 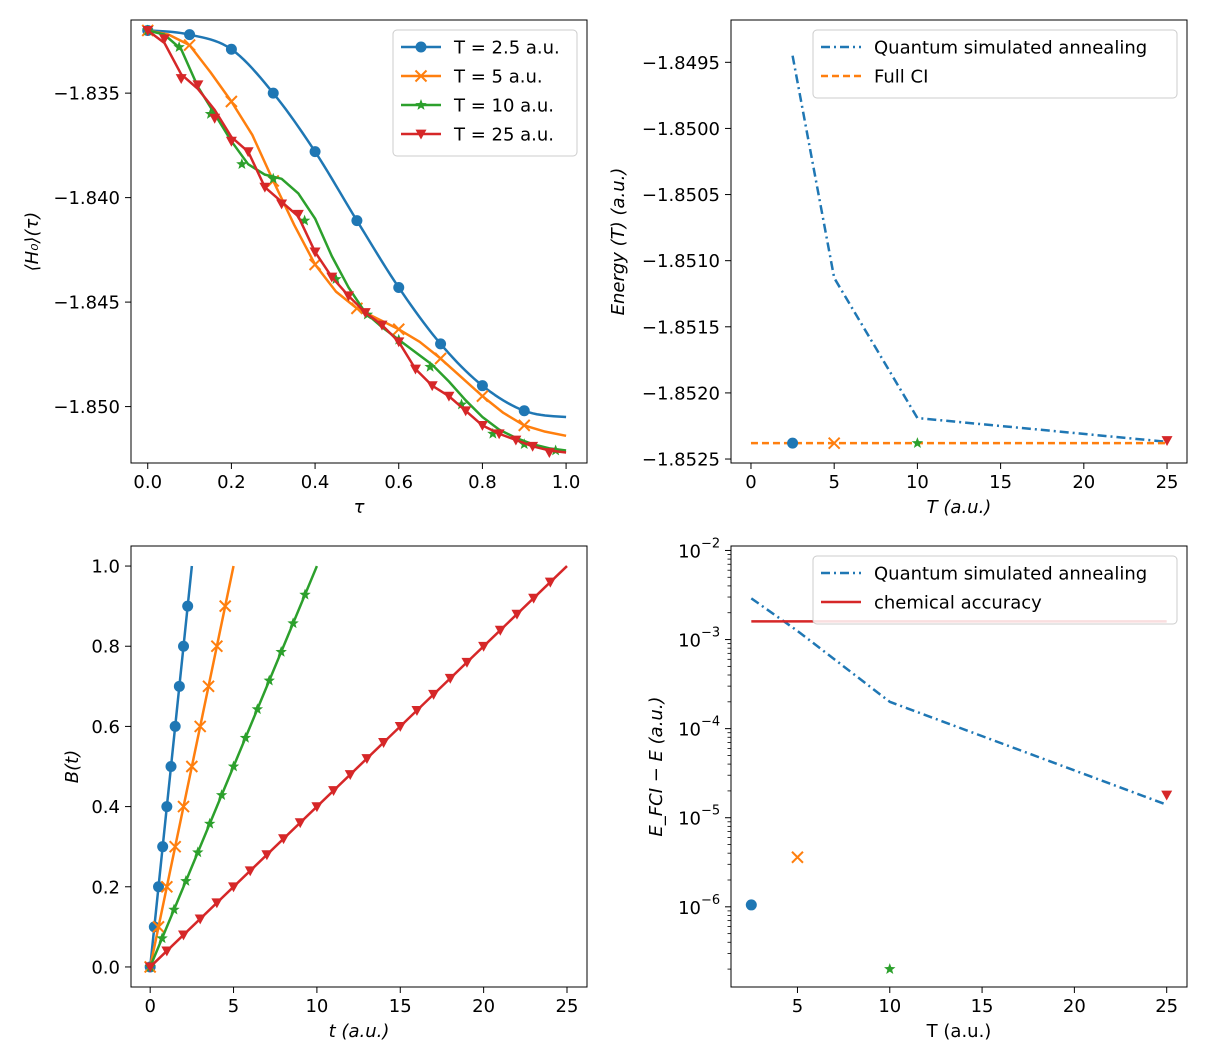 What do you see at coordinates (86, 407) in the screenshot?
I see `y-tick-label: −1.850` at bounding box center [86, 407].